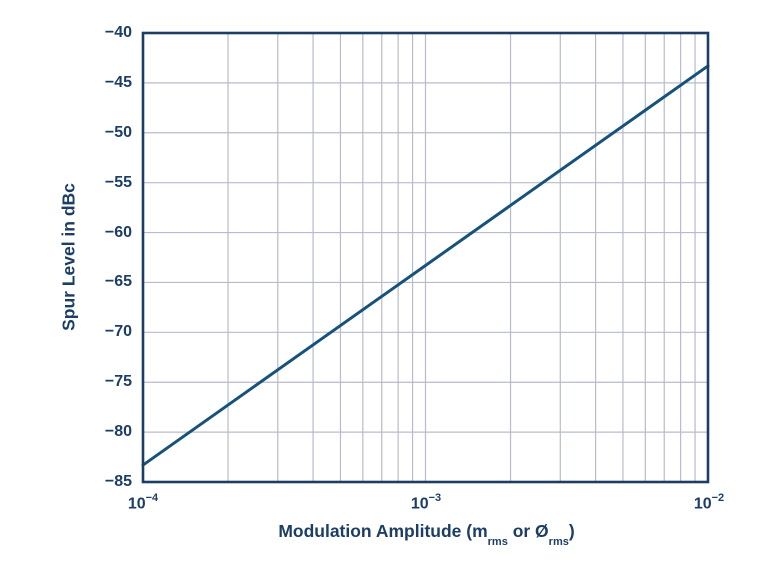  What do you see at coordinates (118, 281) in the screenshot?
I see `y-tick-label: −65` at bounding box center [118, 281].